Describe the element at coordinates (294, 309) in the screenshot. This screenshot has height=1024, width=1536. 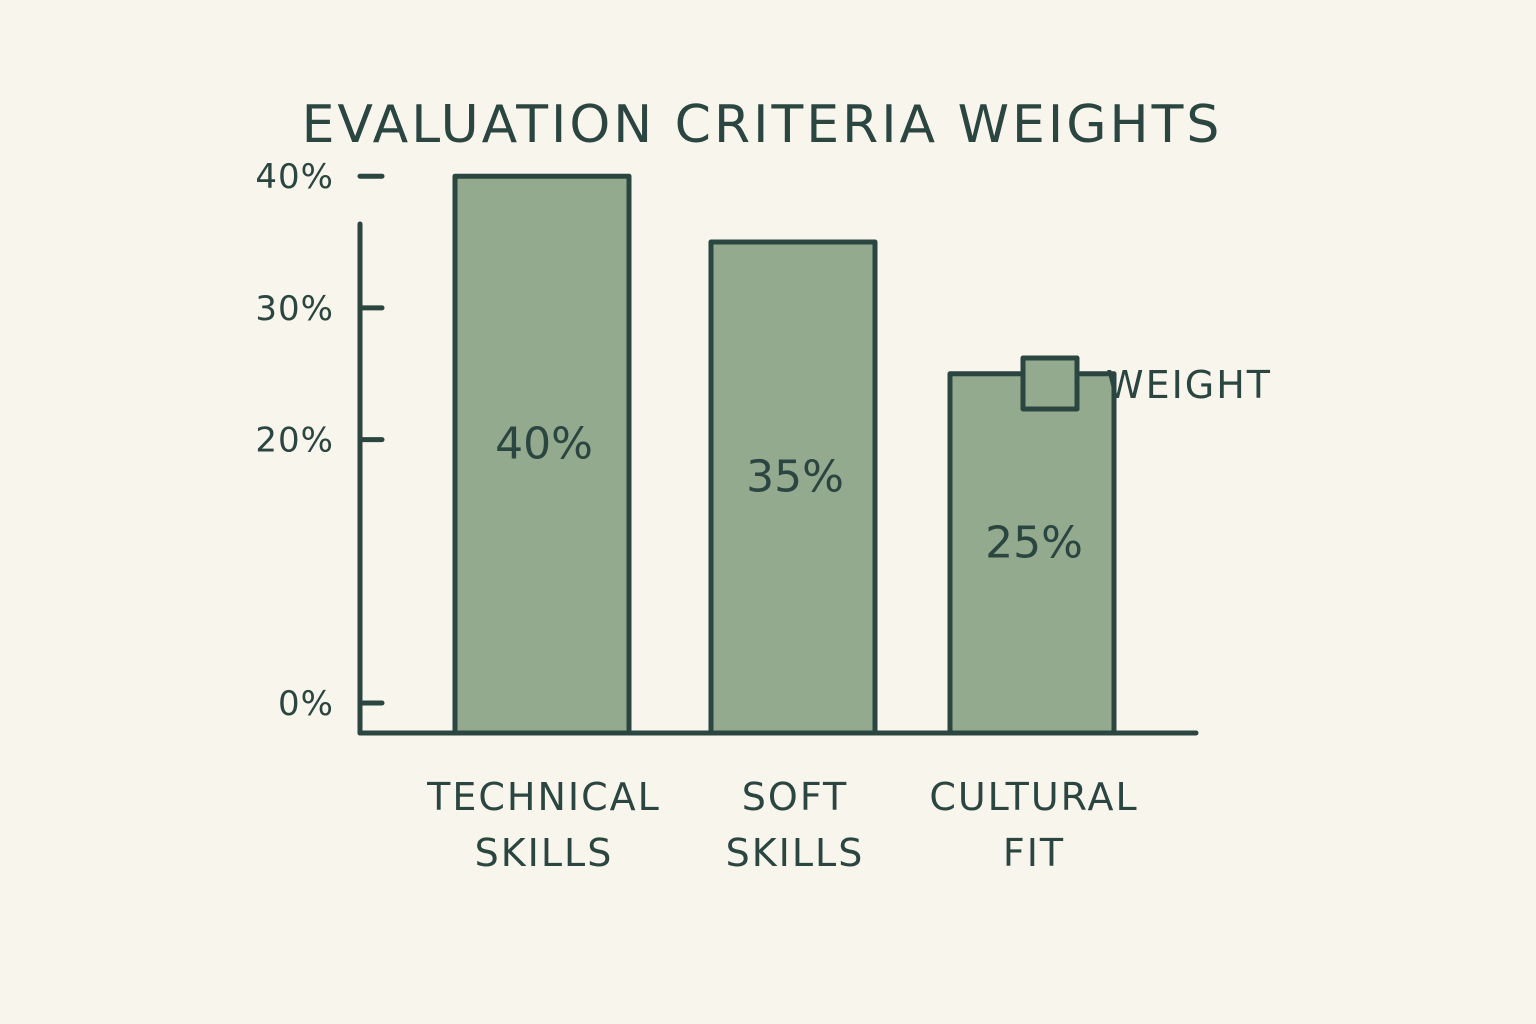
I see `y-tick-label-30: 30%` at that location.